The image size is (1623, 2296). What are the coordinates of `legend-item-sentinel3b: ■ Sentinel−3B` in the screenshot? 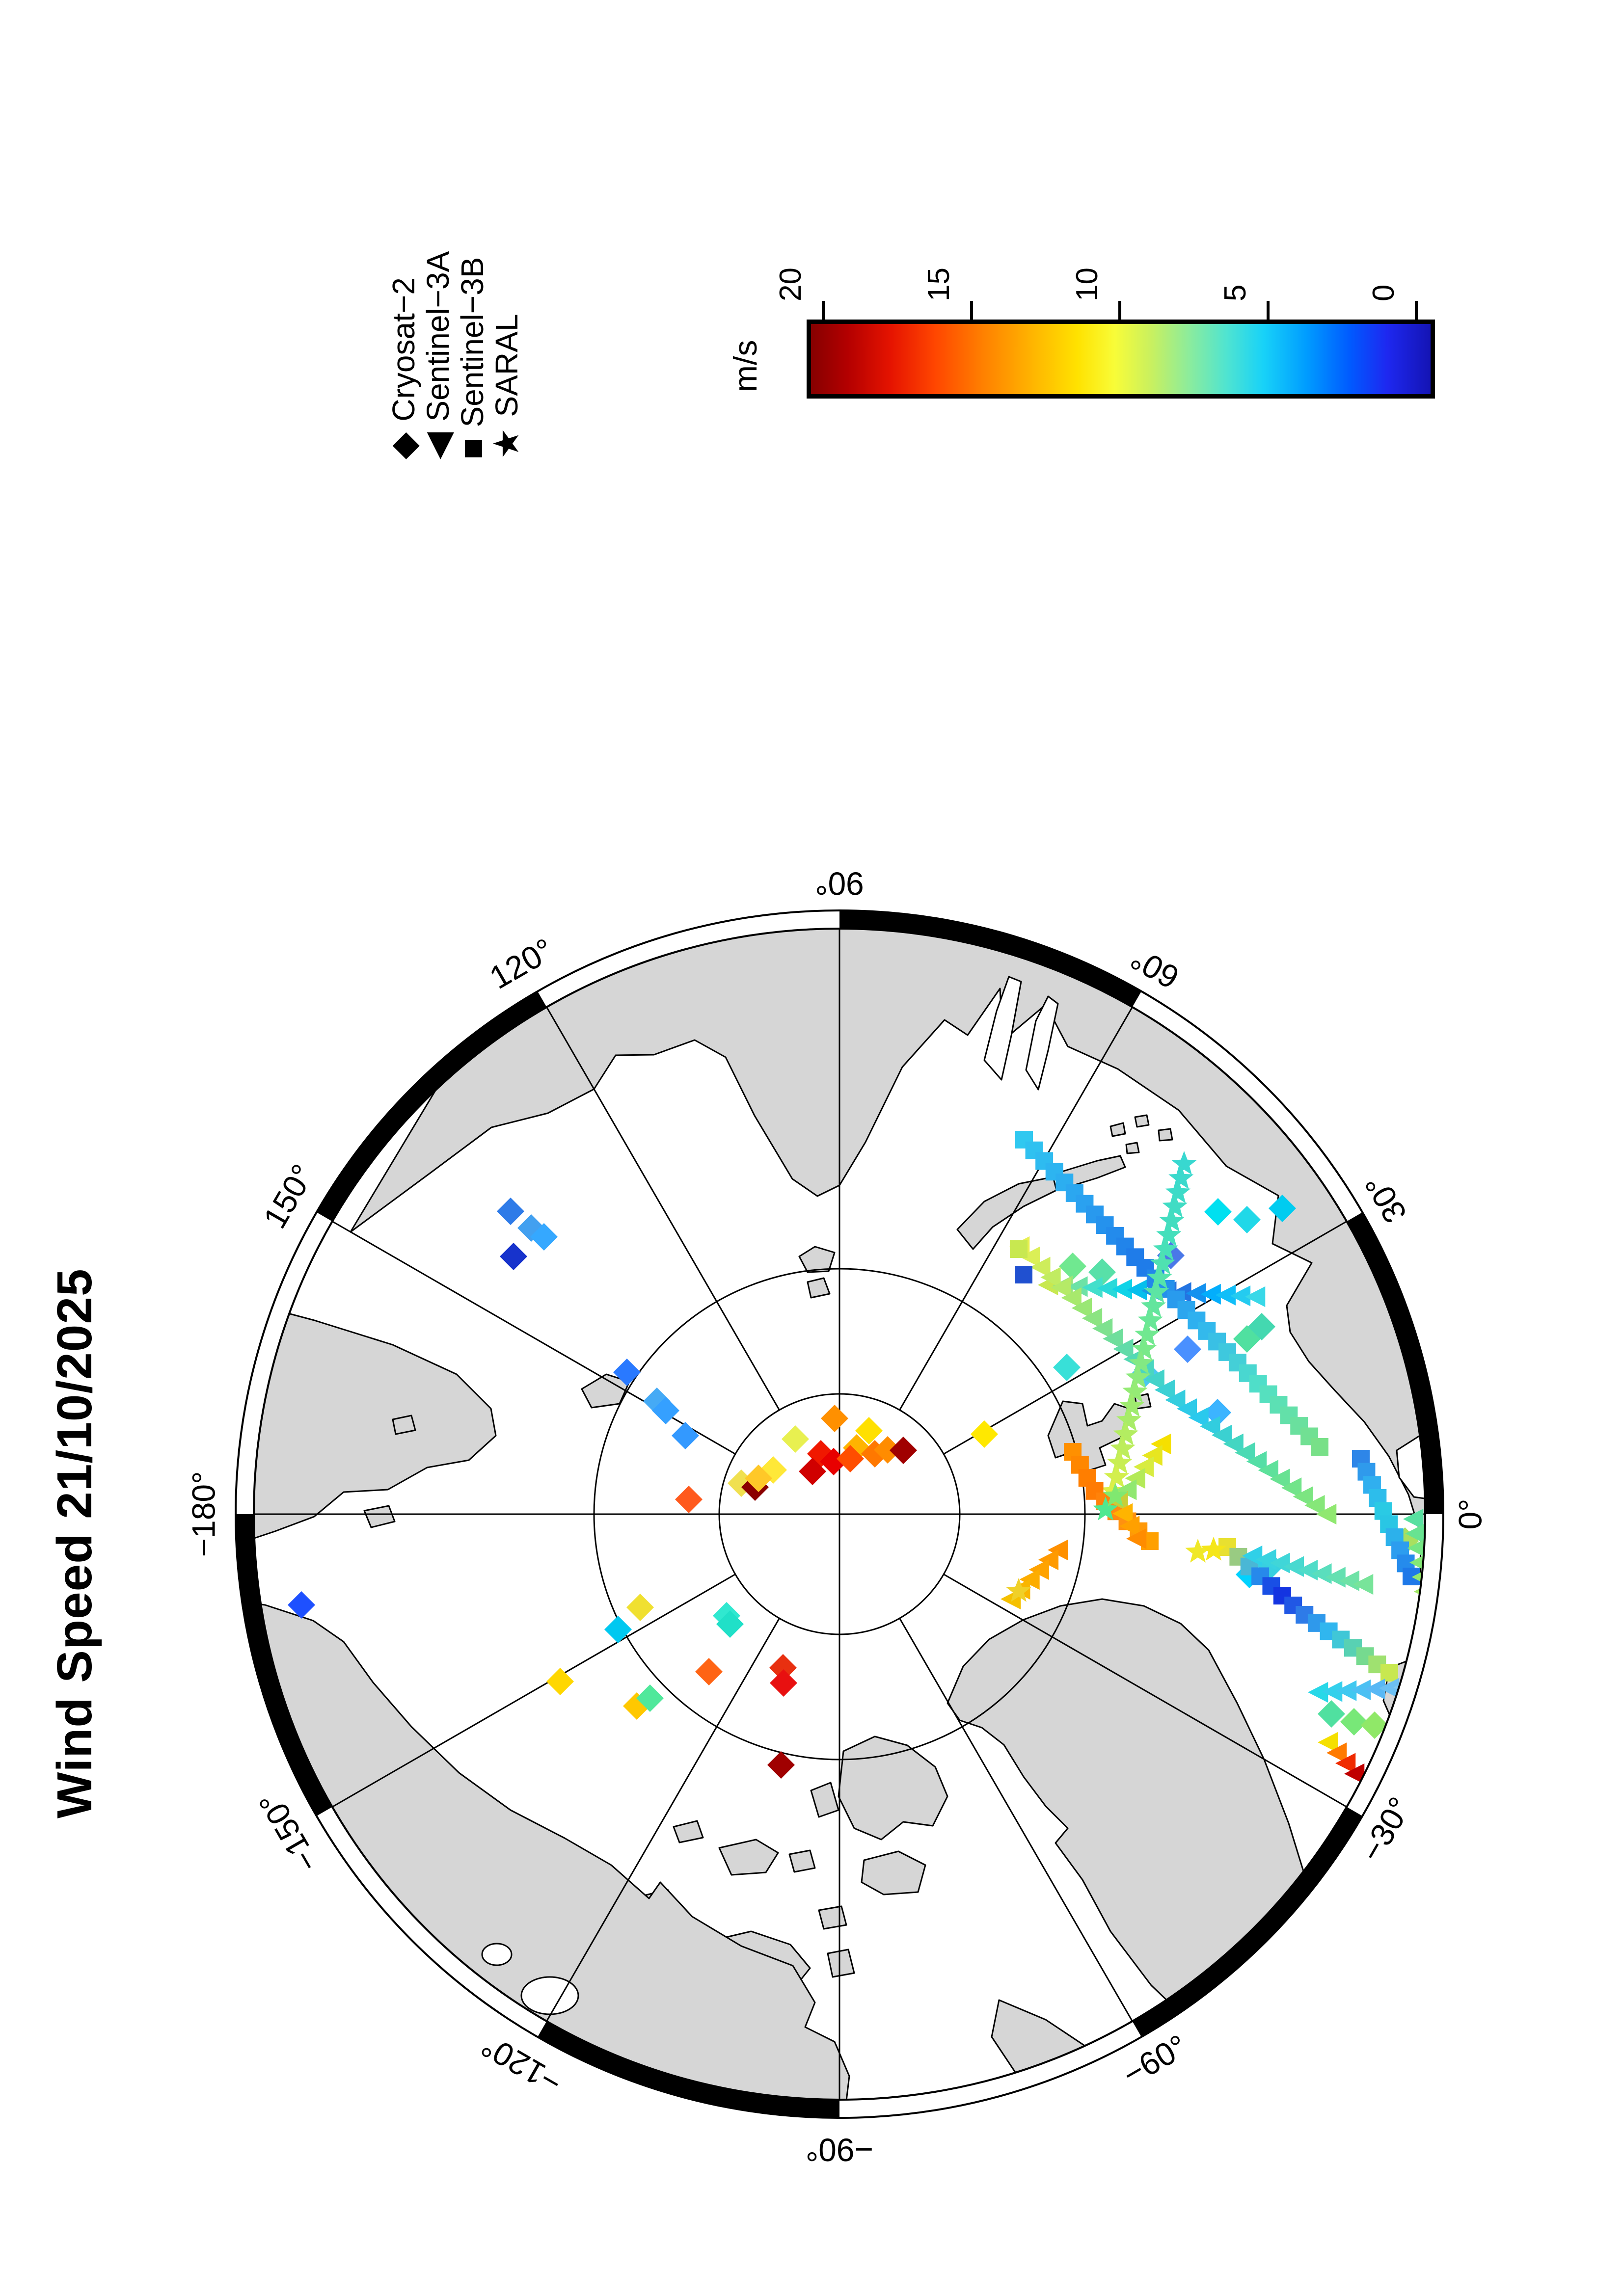 It's located at (472, 358).